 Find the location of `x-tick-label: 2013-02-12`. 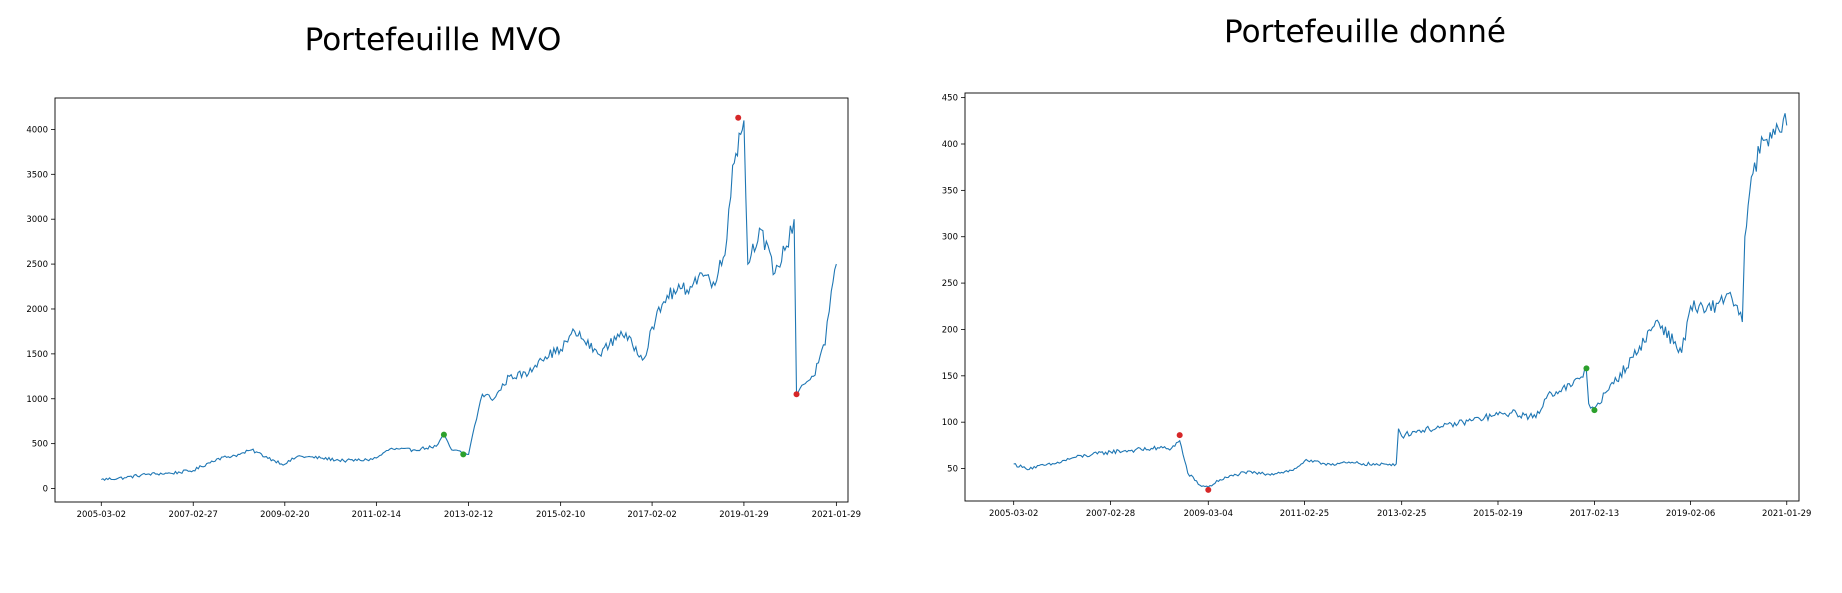

x-tick-label: 2013-02-12 is located at coordinates (468, 515).